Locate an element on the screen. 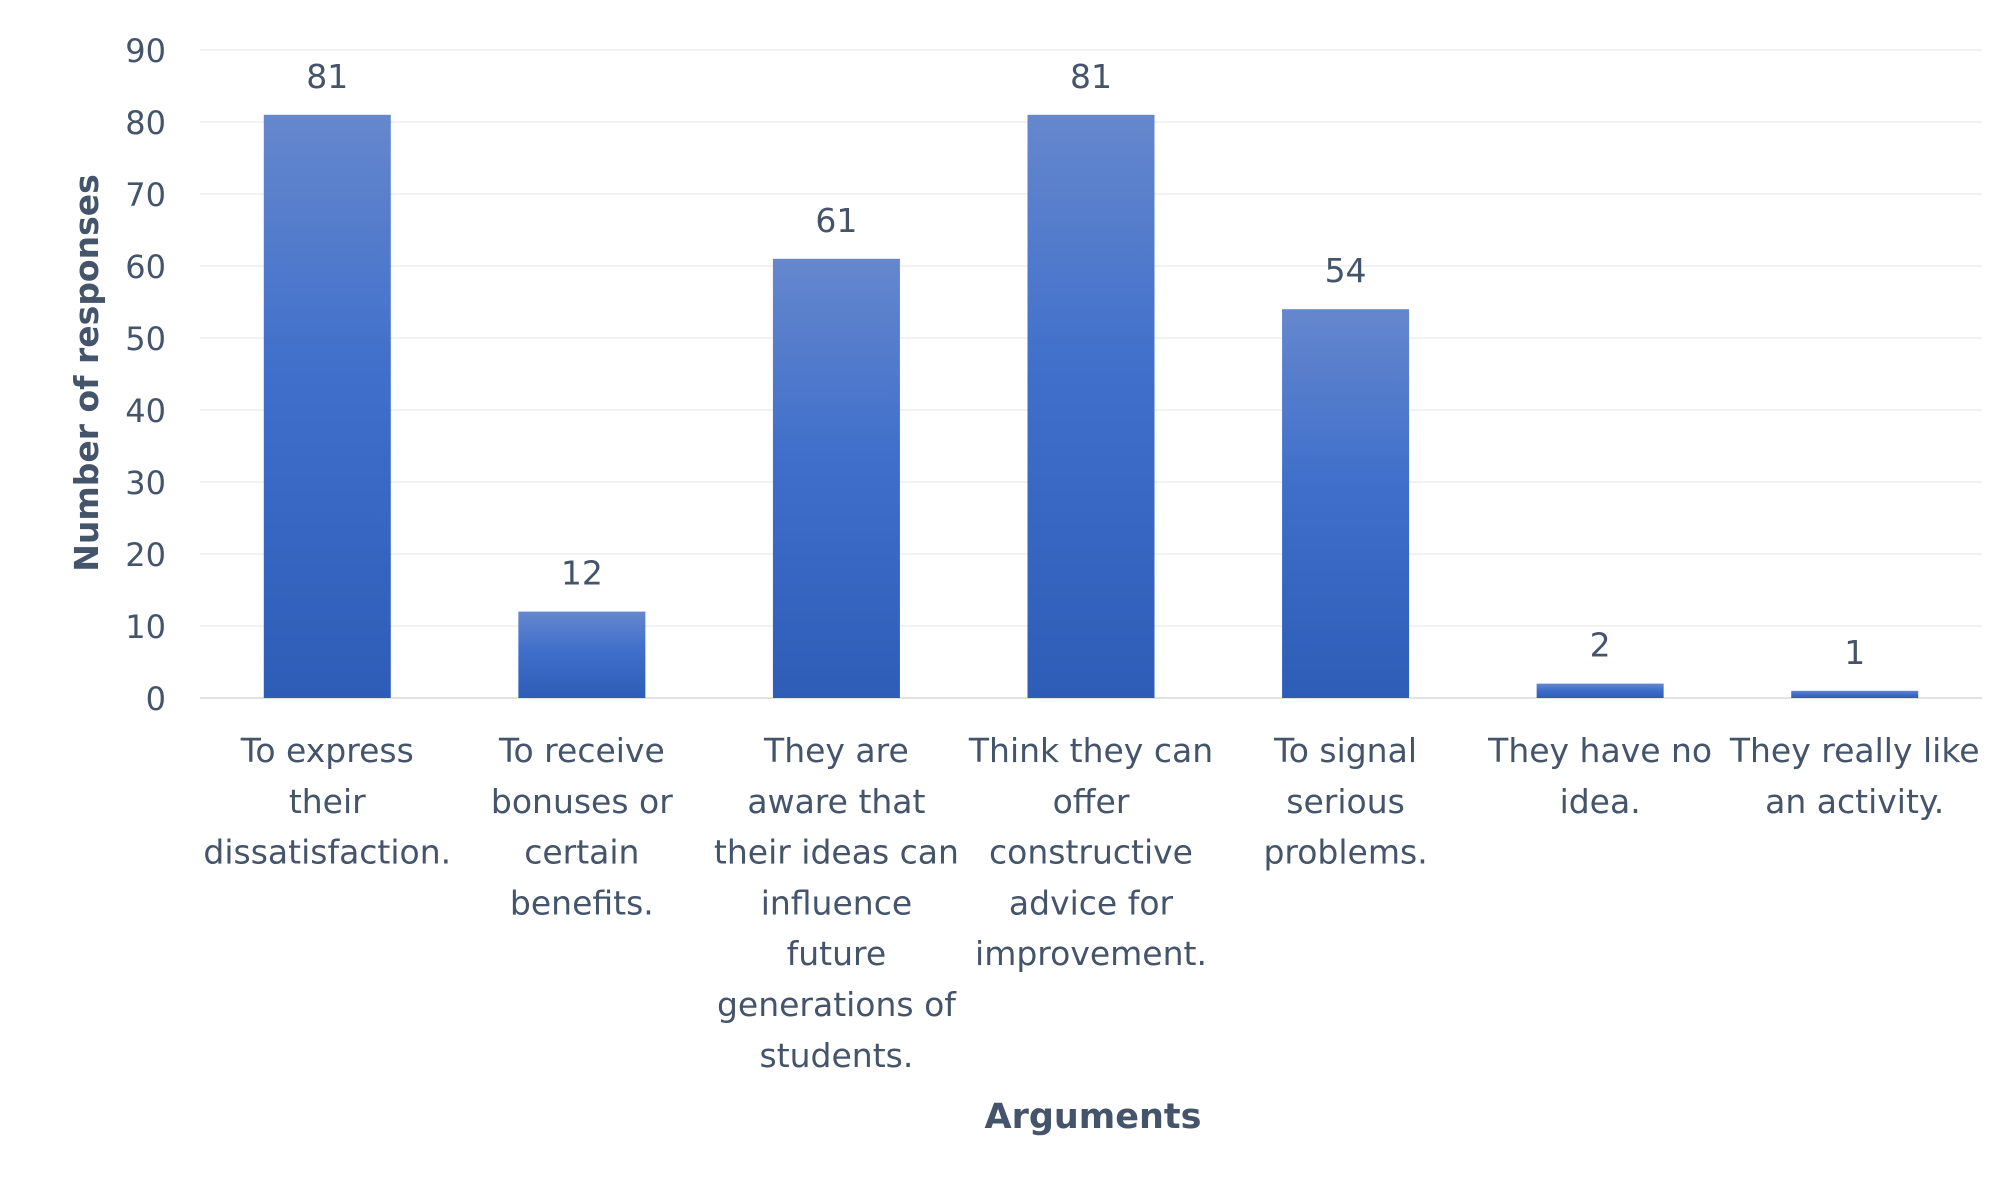  x-tick-label: They really like an activity. is located at coordinates (1854, 776).